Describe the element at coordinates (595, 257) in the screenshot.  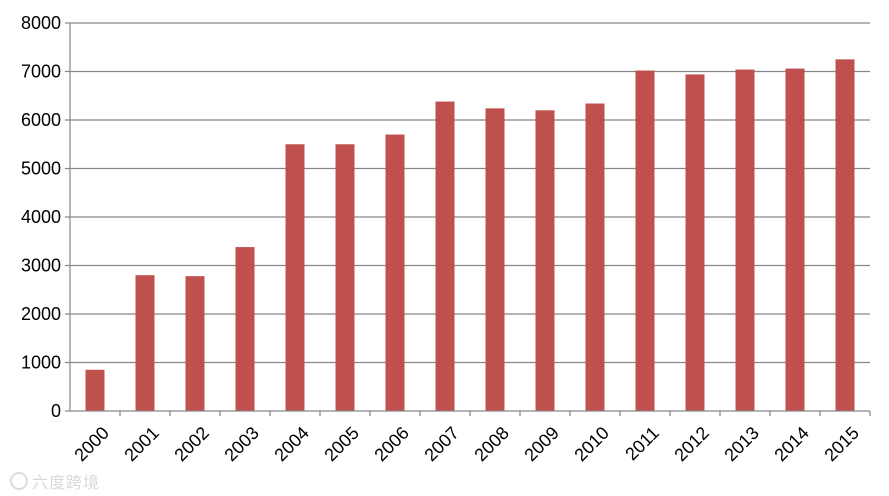
I see `bar-2010` at that location.